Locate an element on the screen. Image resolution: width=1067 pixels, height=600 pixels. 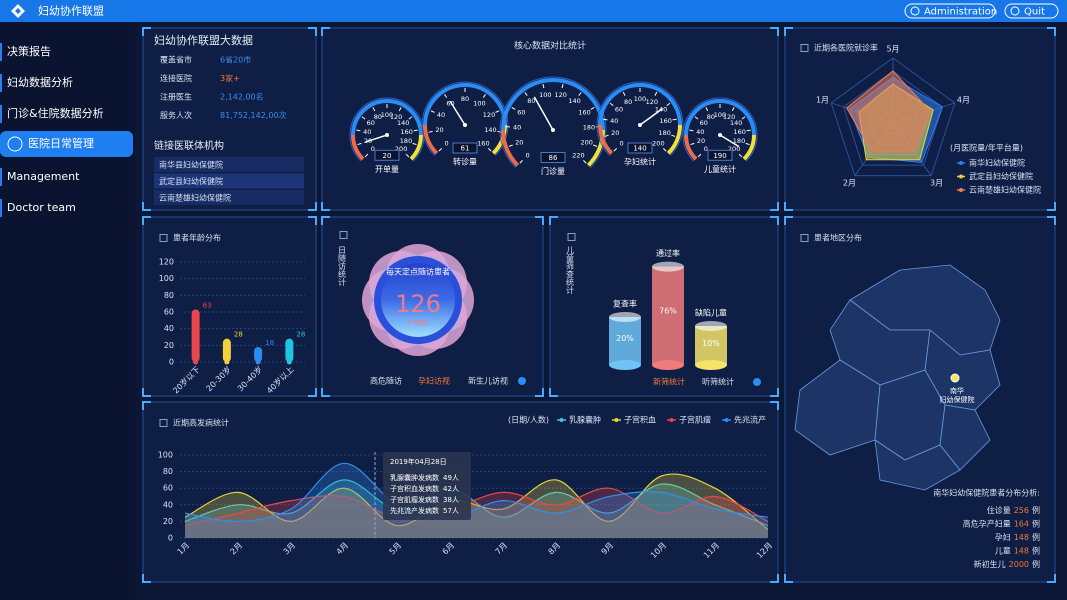
tab: 新筛统计 is located at coordinates (669, 382).